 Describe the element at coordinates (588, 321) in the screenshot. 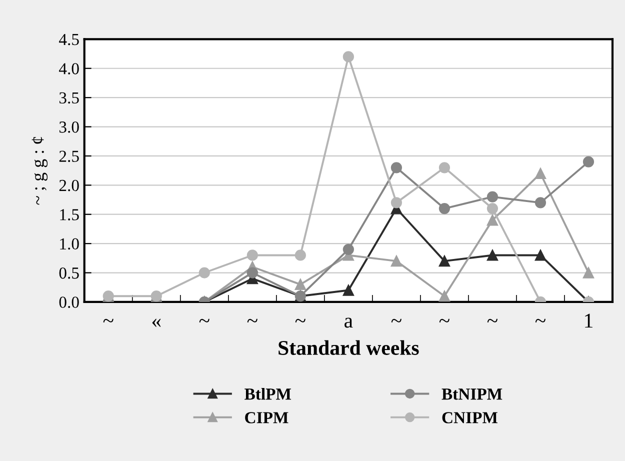

I see `x-tick-label: 1` at that location.